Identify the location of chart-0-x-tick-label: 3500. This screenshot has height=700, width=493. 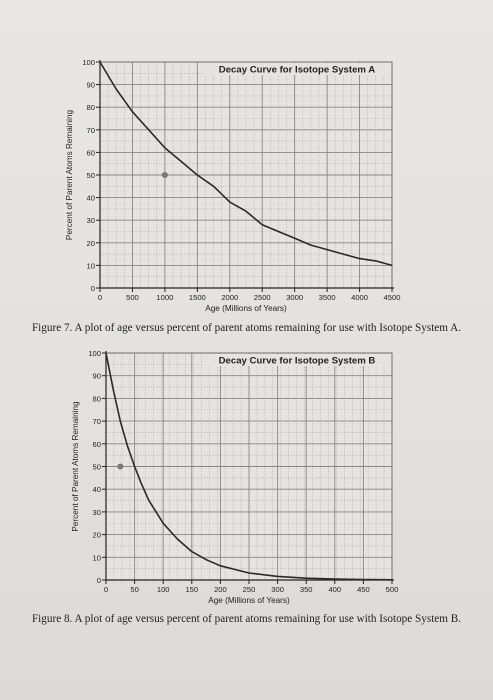
(327, 297).